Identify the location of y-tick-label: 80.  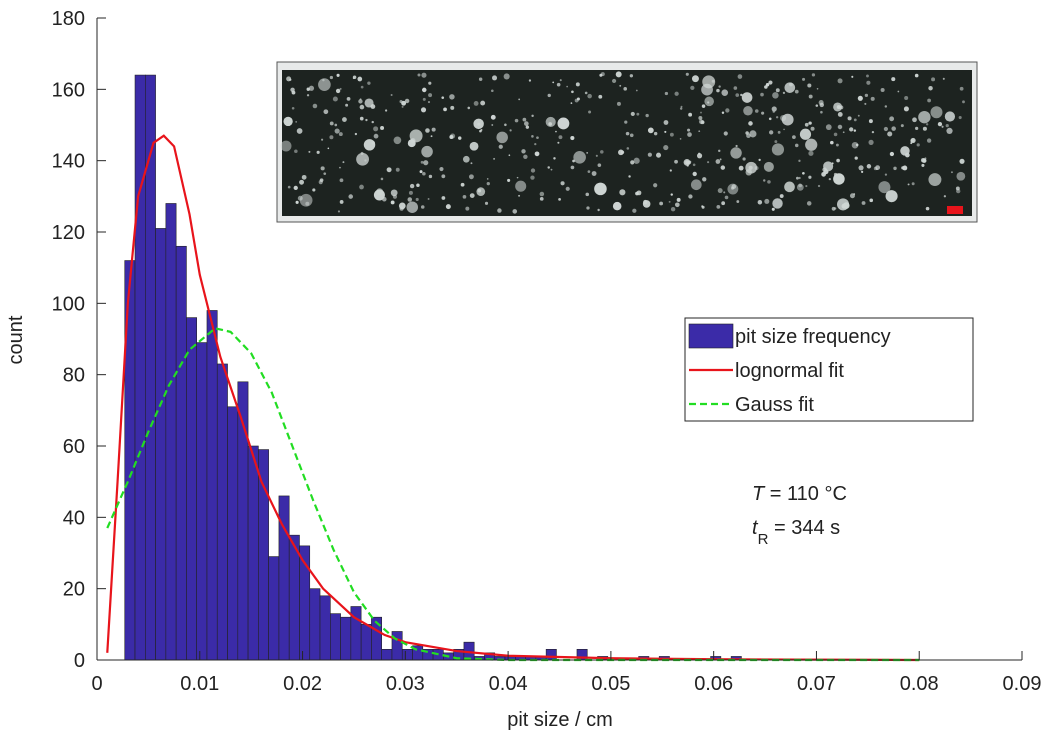
(74, 376).